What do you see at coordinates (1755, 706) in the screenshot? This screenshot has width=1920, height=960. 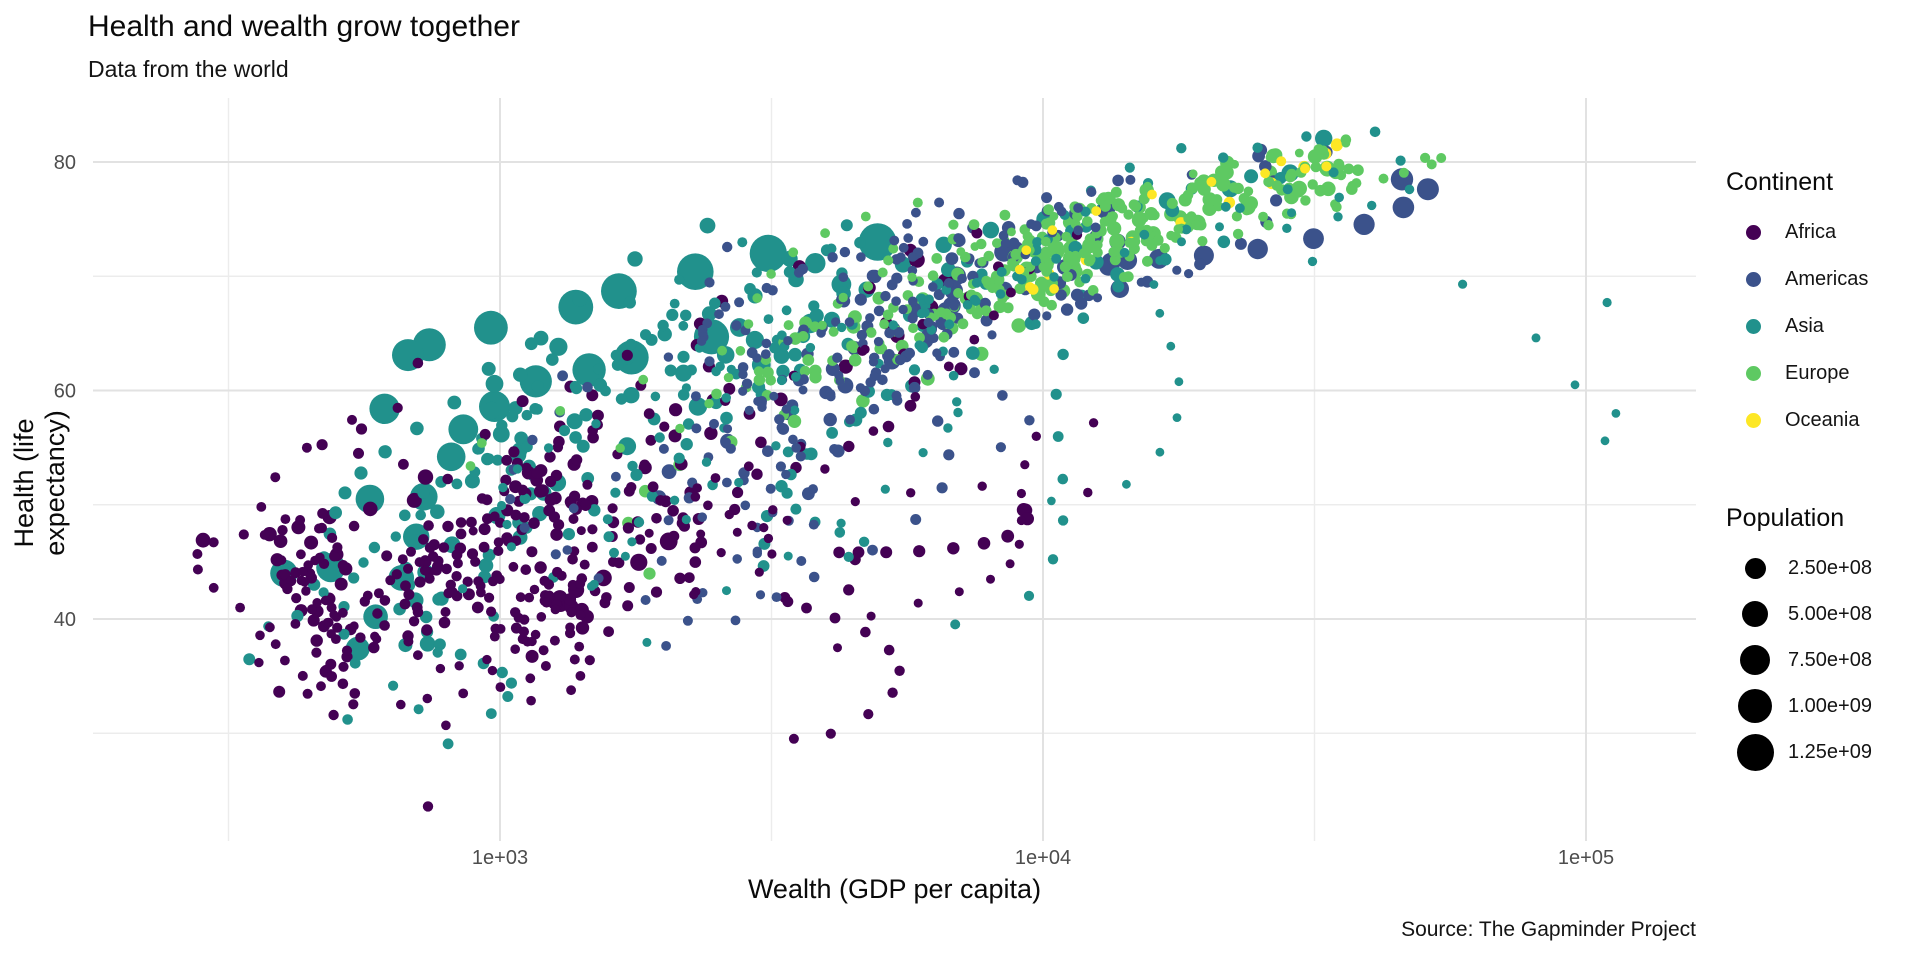 I see `population-key-cell` at bounding box center [1755, 706].